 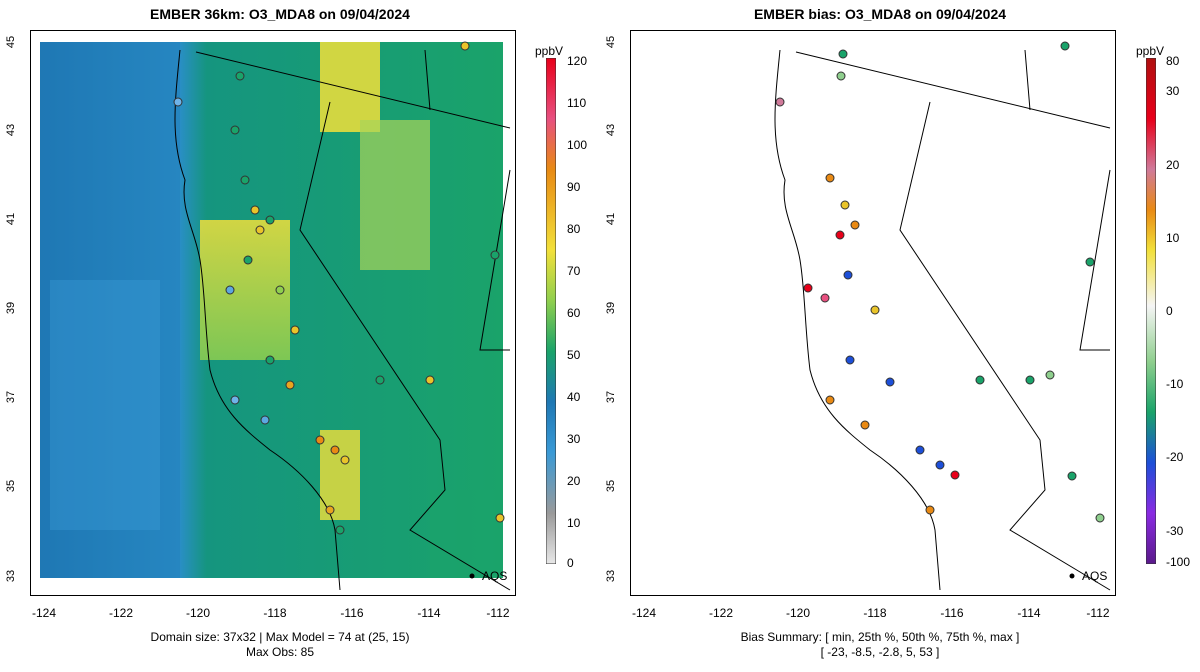 What do you see at coordinates (110, 310) in the screenshot?
I see `ocean-region` at bounding box center [110, 310].